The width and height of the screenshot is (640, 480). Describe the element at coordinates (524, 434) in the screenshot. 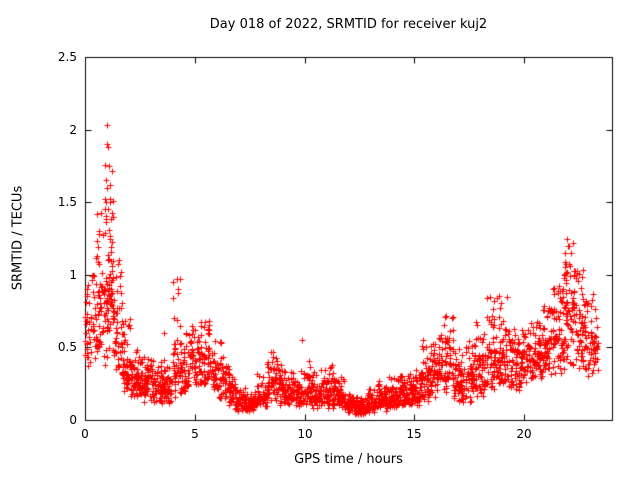

I see `x-tick-label: 20` at that location.